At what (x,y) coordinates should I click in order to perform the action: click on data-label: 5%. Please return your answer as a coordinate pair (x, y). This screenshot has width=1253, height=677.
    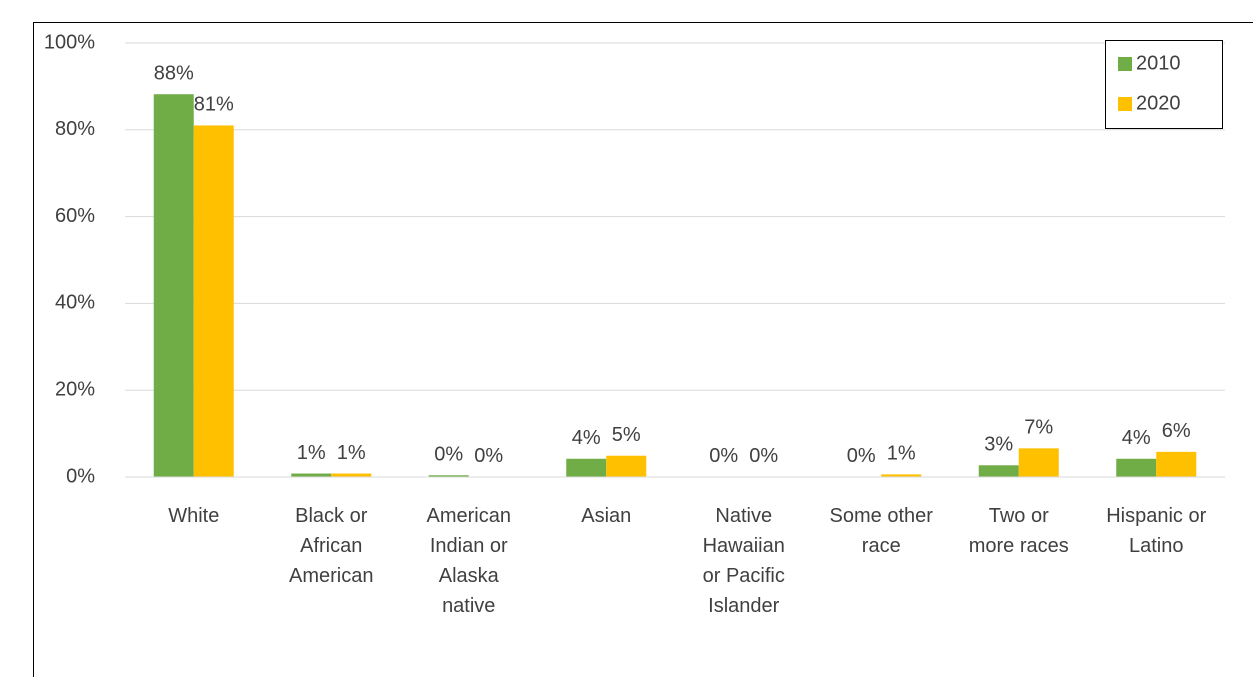
    Looking at the image, I should click on (626, 435).